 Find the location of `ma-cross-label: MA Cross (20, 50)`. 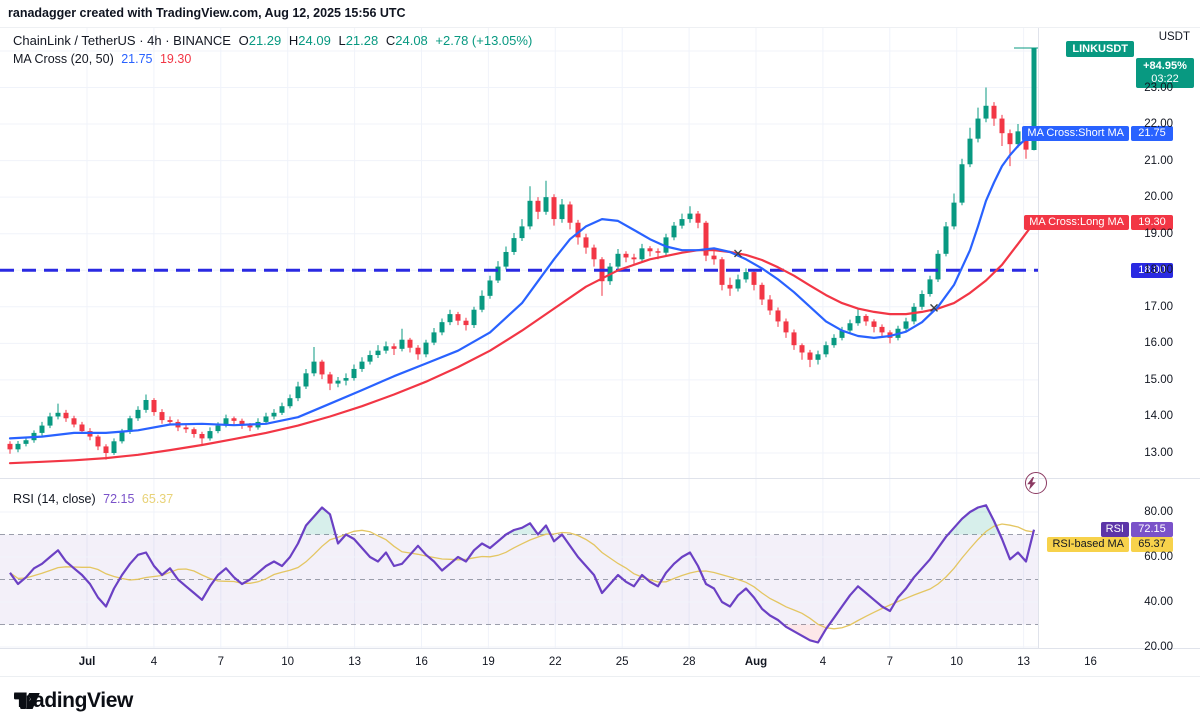

ma-cross-label: MA Cross (20, 50) is located at coordinates (63, 59).